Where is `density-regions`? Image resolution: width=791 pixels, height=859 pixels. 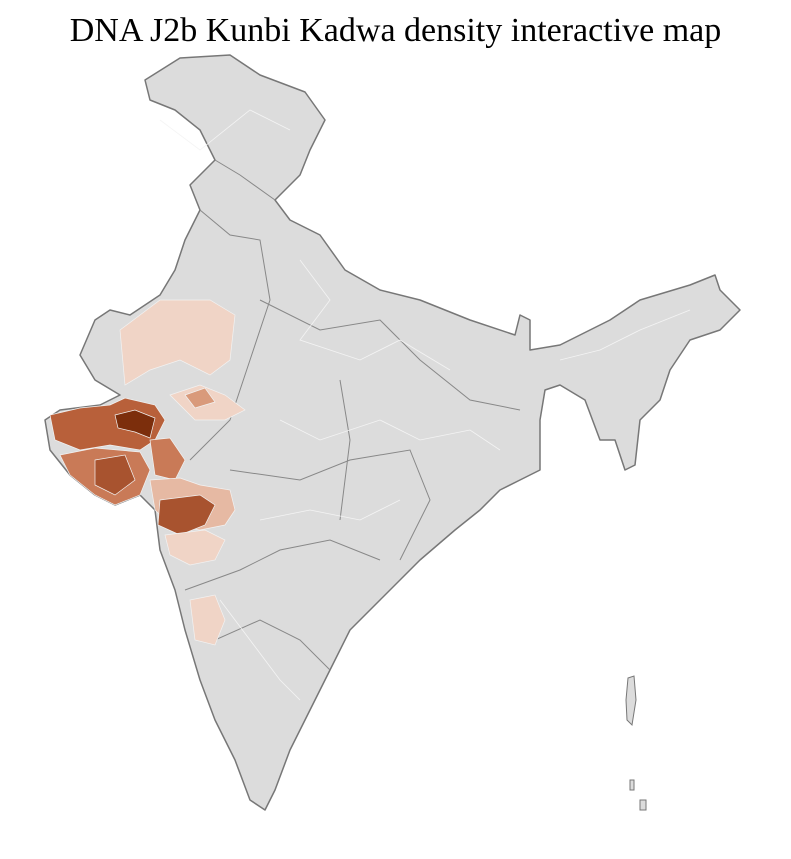
density-regions is located at coordinates (147, 472).